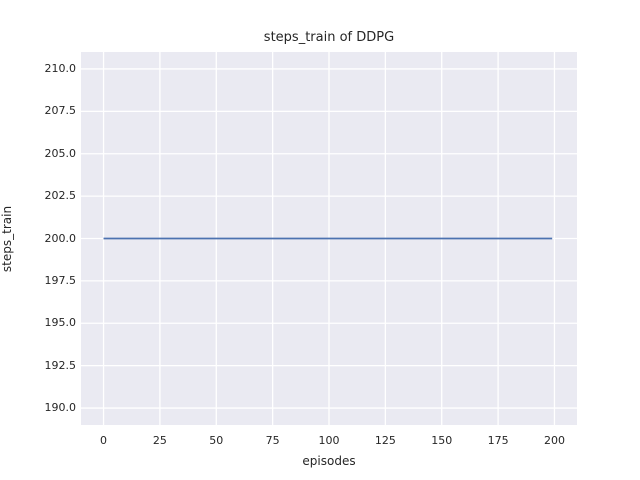  Describe the element at coordinates (60, 68) in the screenshot. I see `y-tick-label: 210.0` at that location.